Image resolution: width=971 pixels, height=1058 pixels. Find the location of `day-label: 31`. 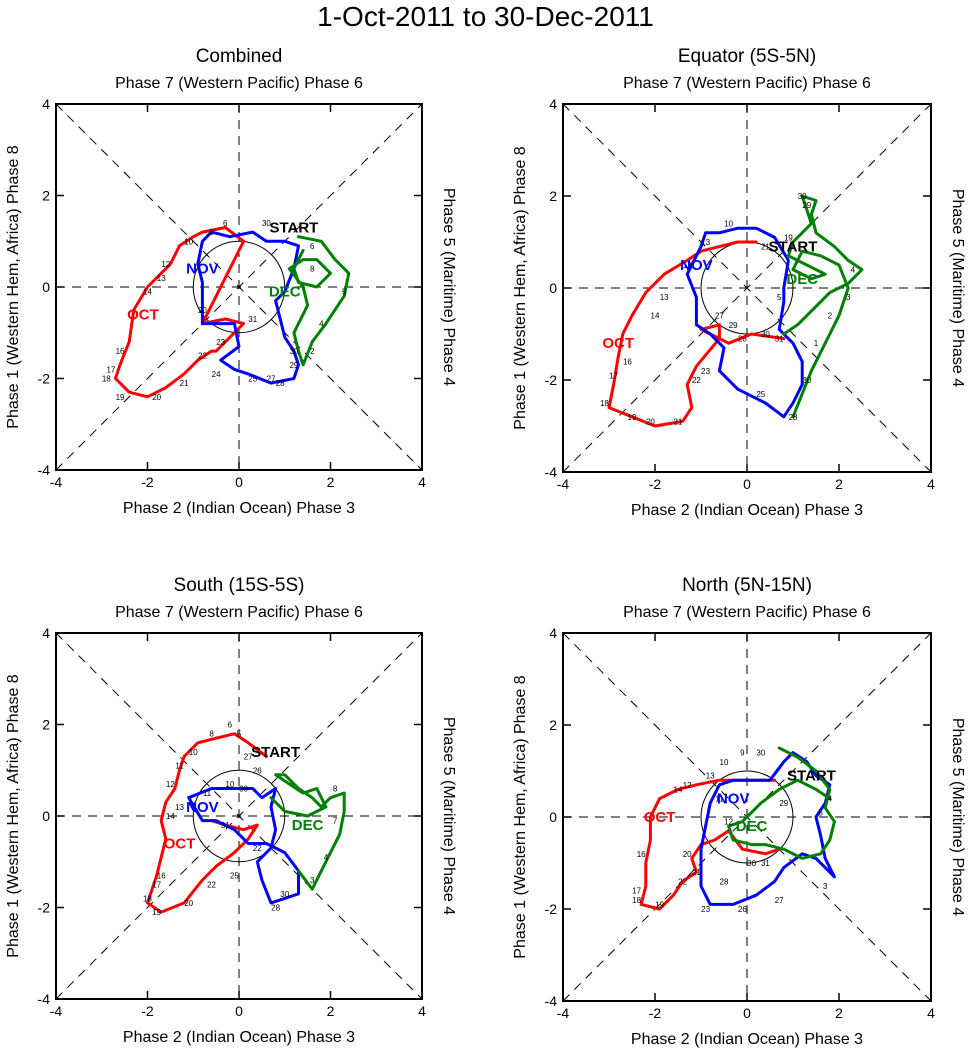

day-label: 31 is located at coordinates (765, 863).